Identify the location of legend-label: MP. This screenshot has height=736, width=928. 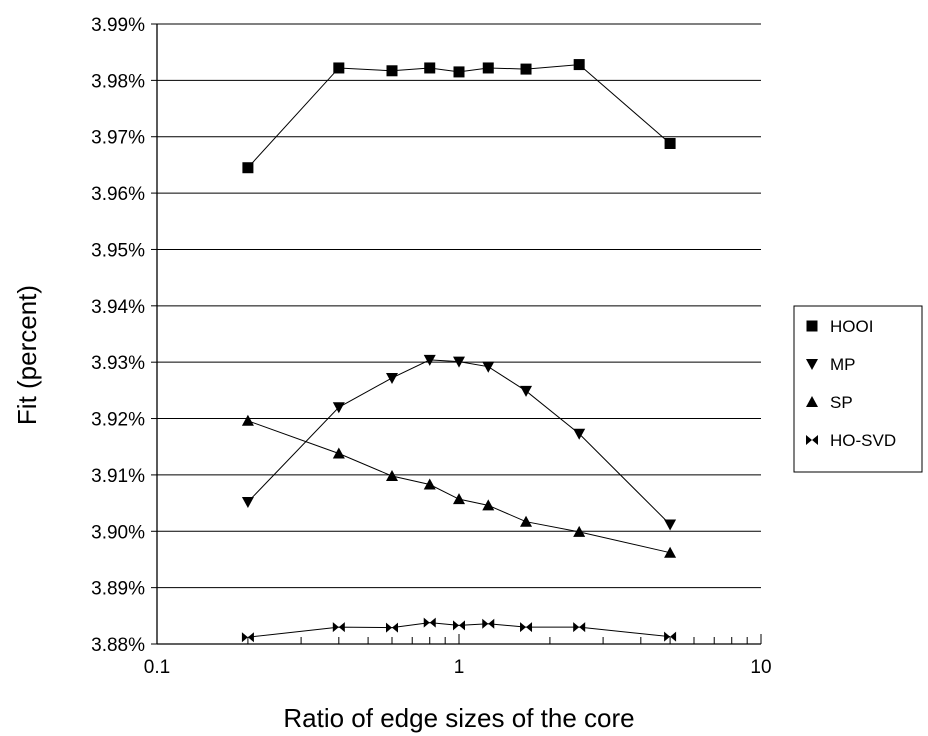
(843, 364).